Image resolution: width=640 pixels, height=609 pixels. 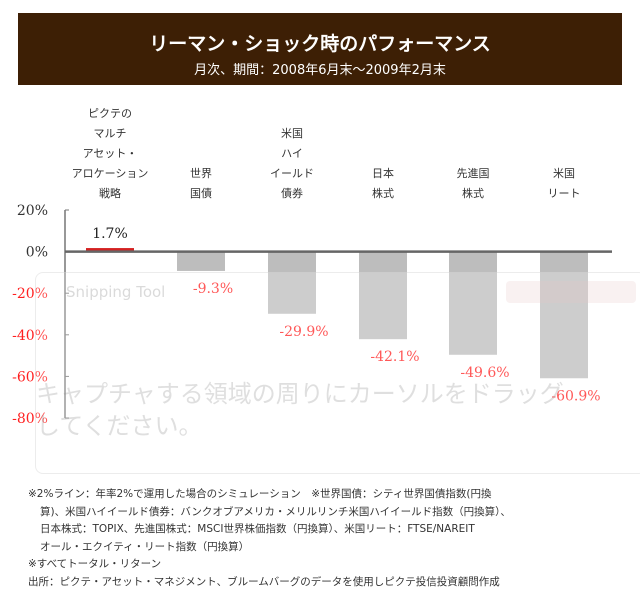 What do you see at coordinates (473, 173) in the screenshot?
I see `category-label: 先進国` at bounding box center [473, 173].